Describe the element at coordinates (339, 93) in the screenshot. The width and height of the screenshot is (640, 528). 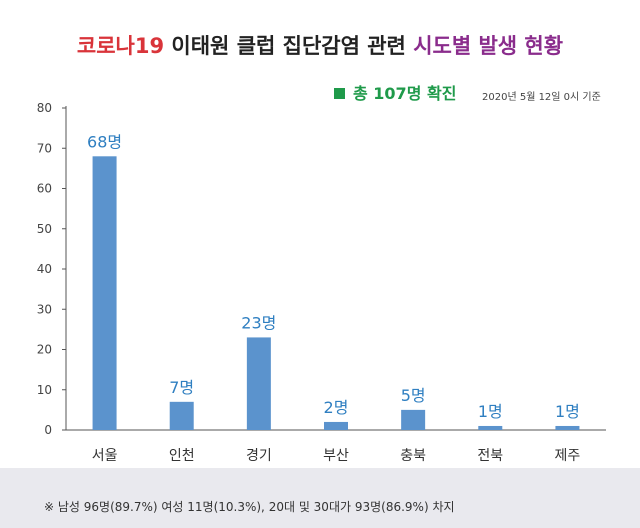
I see `green-square-icon` at that location.